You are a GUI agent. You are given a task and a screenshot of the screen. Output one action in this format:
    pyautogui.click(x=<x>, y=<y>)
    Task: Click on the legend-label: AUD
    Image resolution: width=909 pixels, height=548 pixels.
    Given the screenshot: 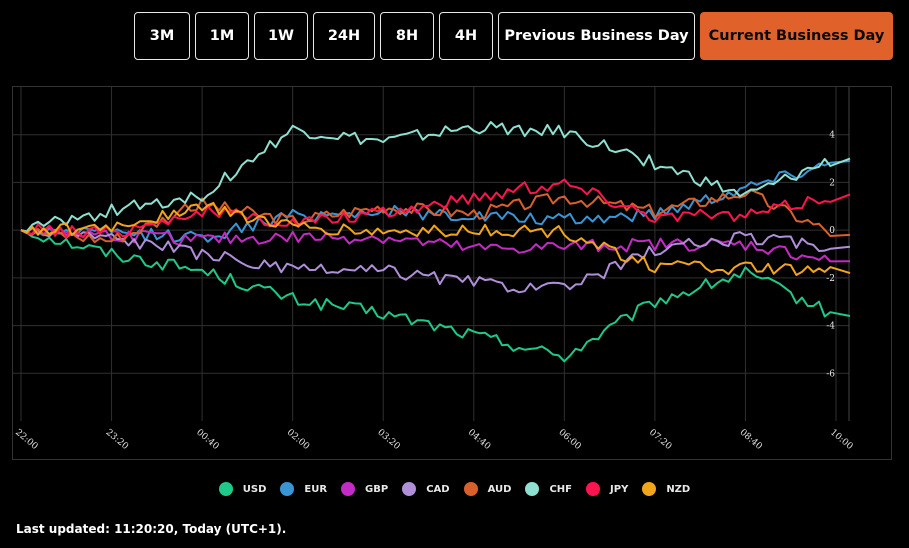 What is the action you would take?
    pyautogui.click(x=499, y=489)
    